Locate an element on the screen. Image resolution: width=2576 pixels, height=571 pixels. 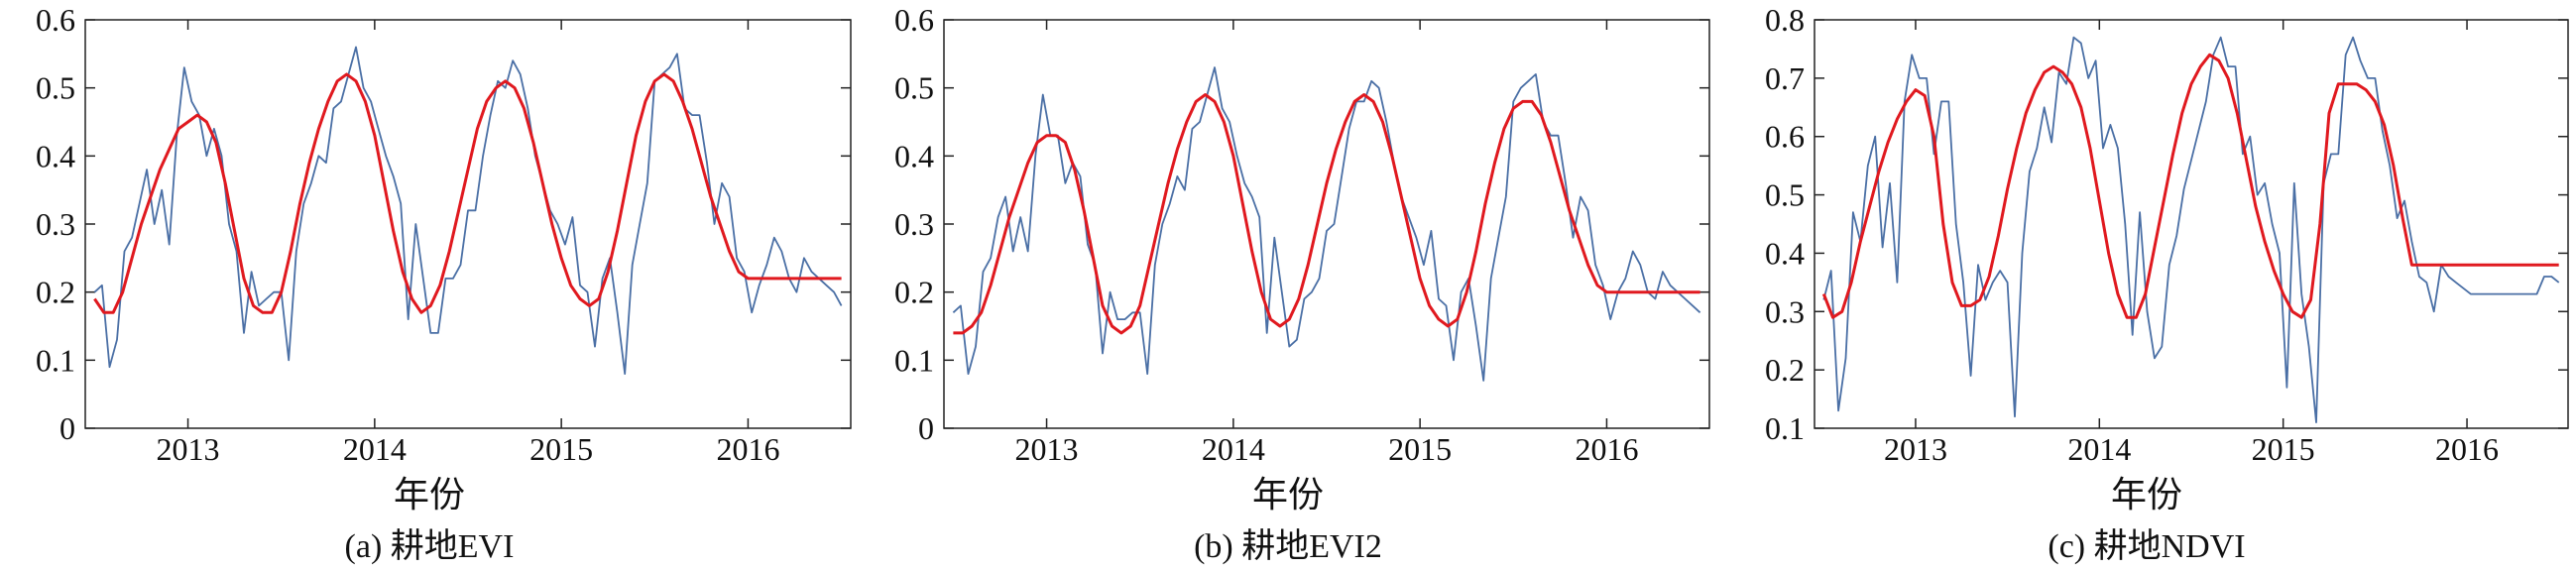
chart-caption: (c) 耕地NDVI is located at coordinates (2147, 546).